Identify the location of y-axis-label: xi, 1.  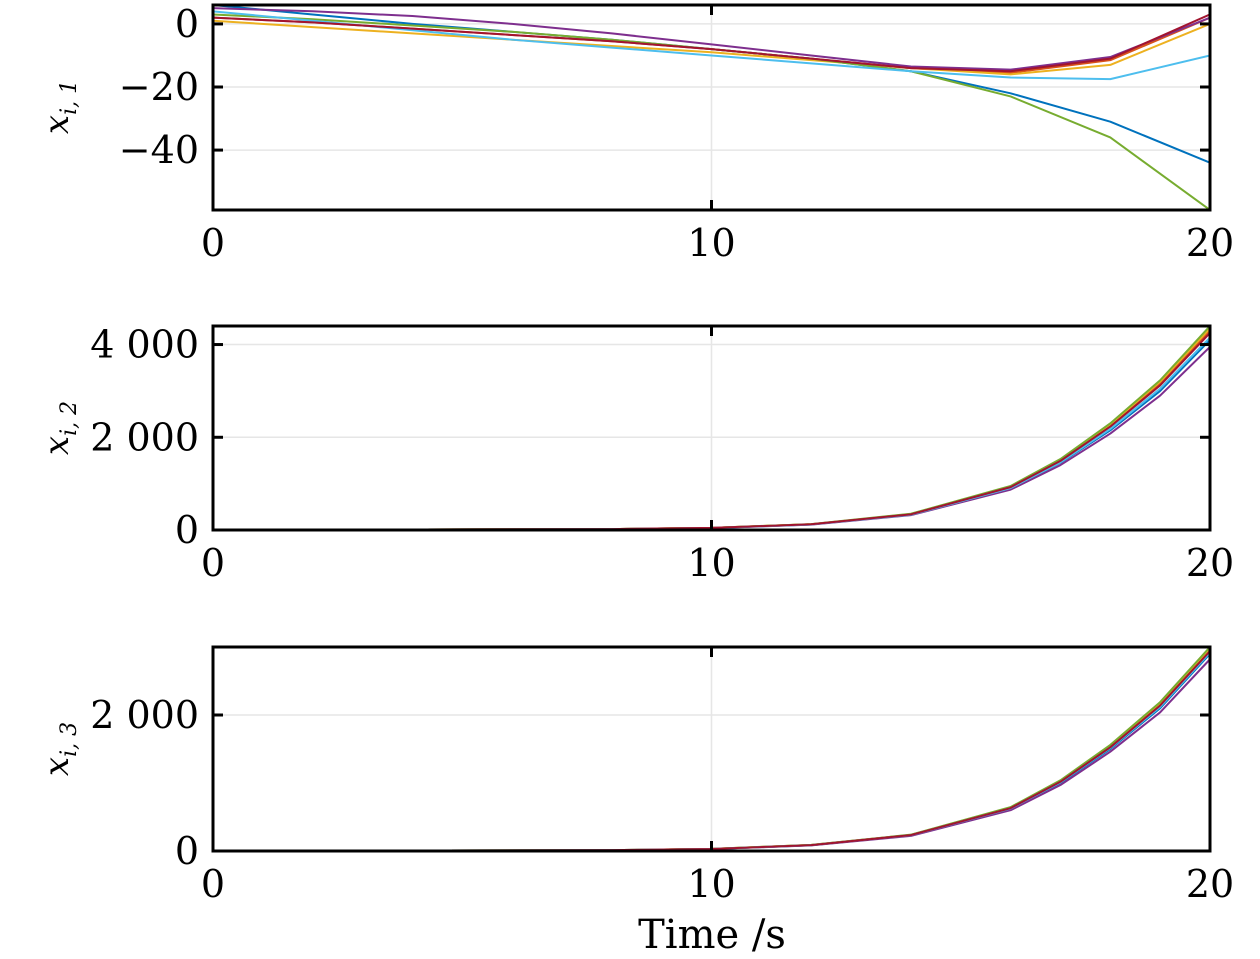
(59, 107).